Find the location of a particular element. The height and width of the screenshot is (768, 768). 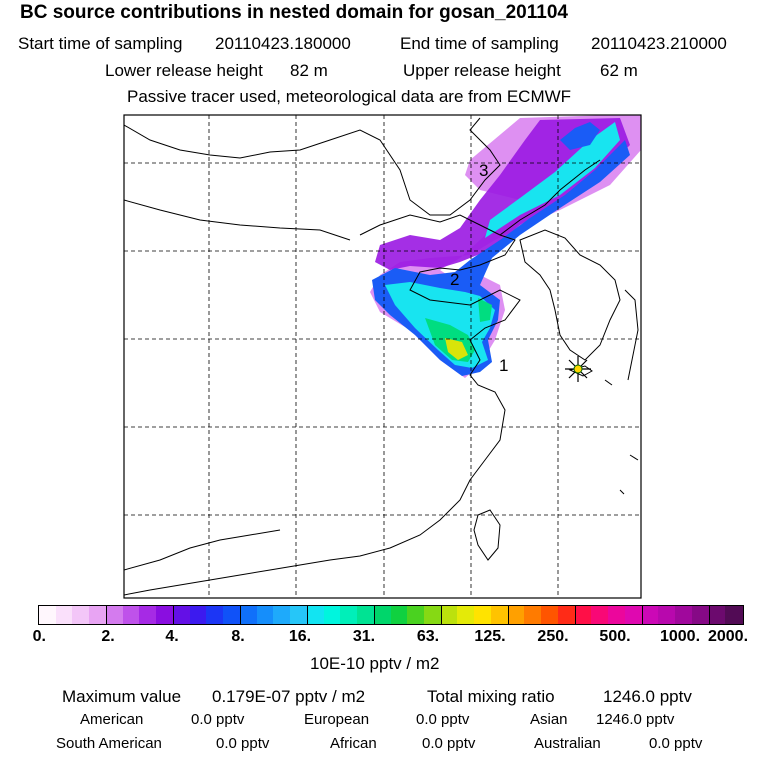

contrib-name-asian: Asian is located at coordinates (549, 719).